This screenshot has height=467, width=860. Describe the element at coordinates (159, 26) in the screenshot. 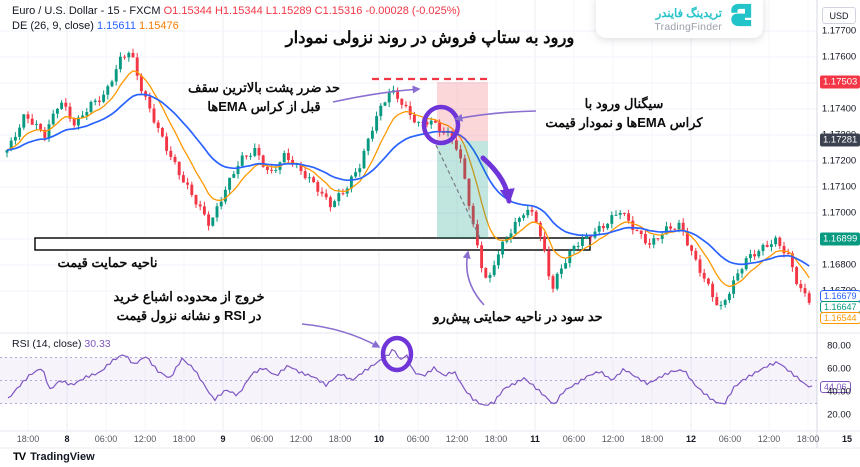

I see `indicator-value-2: 1.15476` at that location.